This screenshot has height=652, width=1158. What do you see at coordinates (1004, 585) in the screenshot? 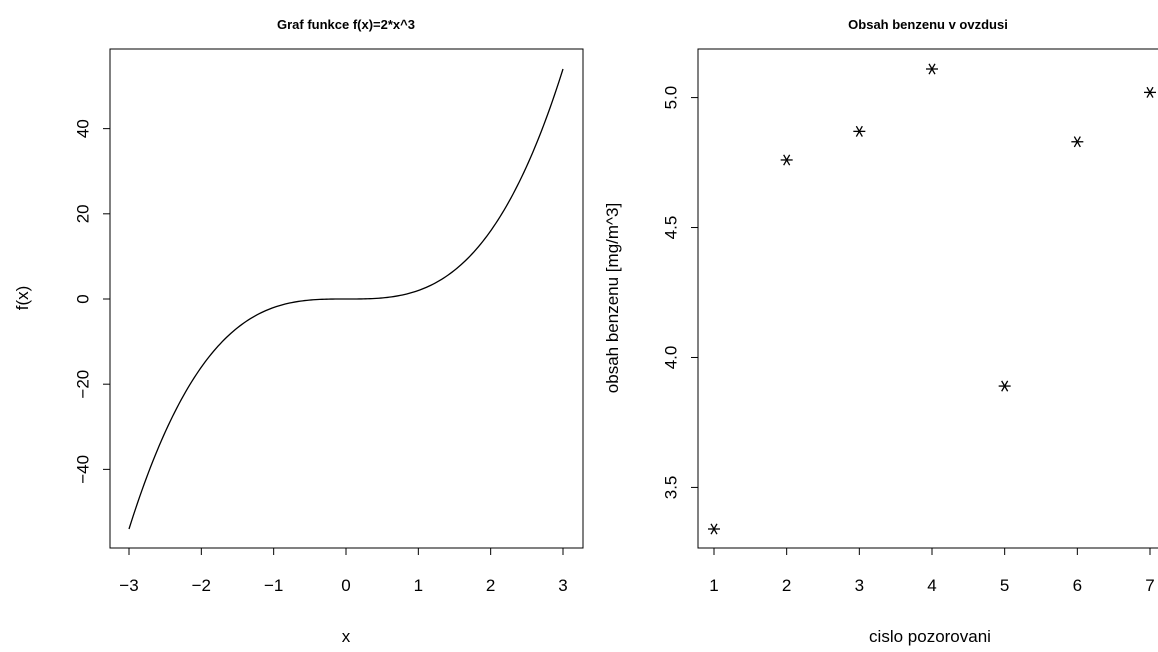
I see `x-tick-label: 5` at bounding box center [1004, 585].